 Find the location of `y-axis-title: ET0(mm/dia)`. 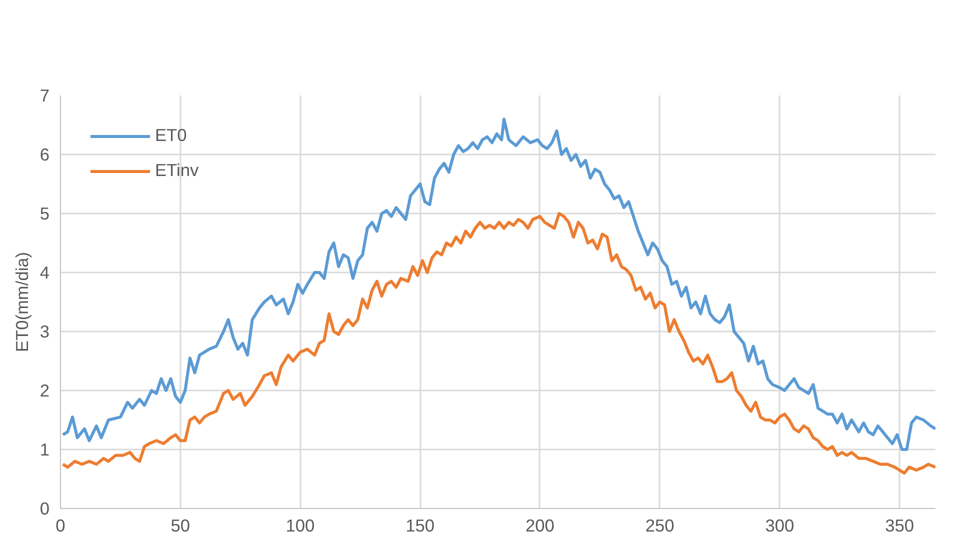

y-axis-title: ET0(mm/dia) is located at coordinates (22, 302).